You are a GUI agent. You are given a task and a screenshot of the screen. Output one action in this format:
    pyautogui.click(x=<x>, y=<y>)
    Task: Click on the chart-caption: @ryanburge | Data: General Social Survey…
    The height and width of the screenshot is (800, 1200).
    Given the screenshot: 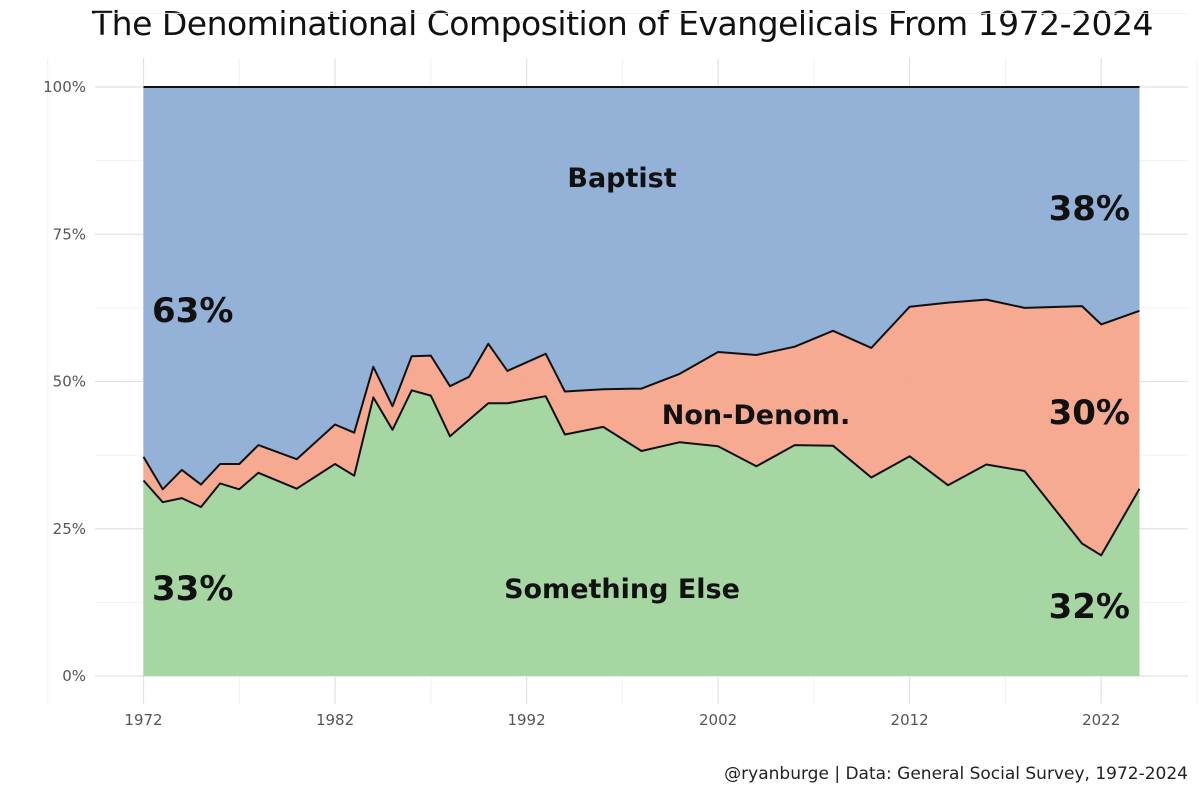 What is the action you would take?
    pyautogui.click(x=956, y=774)
    